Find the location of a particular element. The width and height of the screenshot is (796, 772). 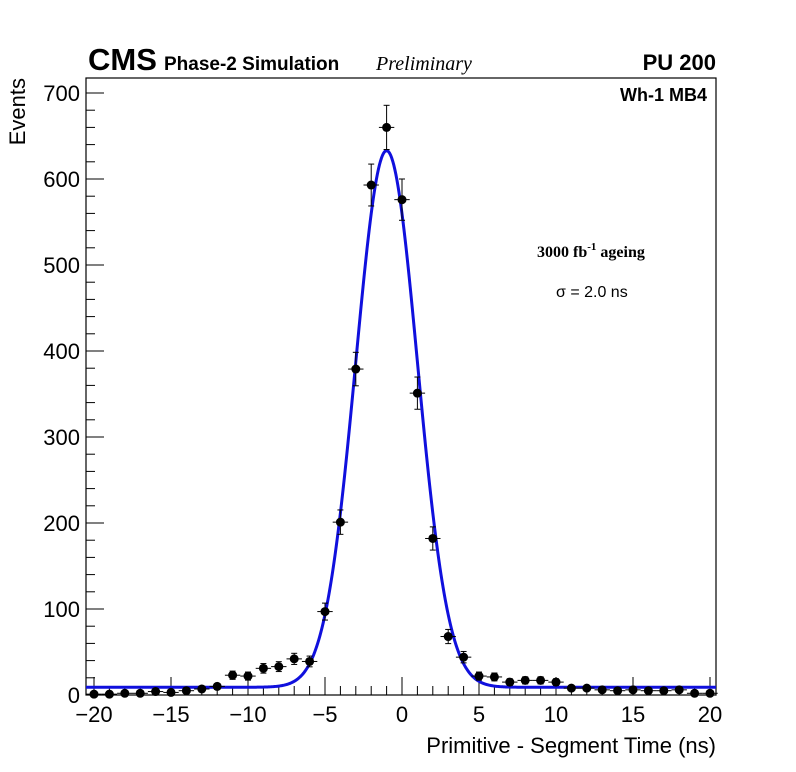

preliminary-label: Preliminary is located at coordinates (423, 64).